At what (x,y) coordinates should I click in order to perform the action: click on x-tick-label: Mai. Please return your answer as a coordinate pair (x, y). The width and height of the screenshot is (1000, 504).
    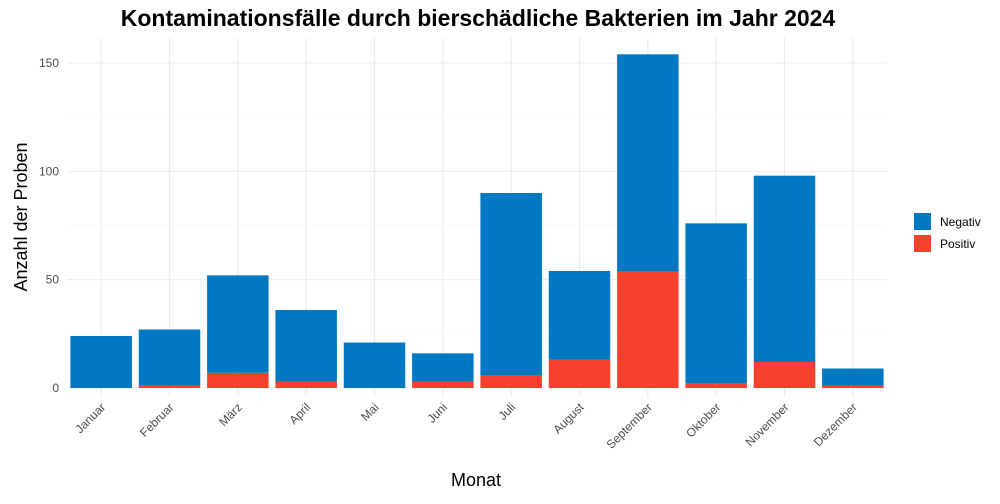
    Looking at the image, I should click on (370, 412).